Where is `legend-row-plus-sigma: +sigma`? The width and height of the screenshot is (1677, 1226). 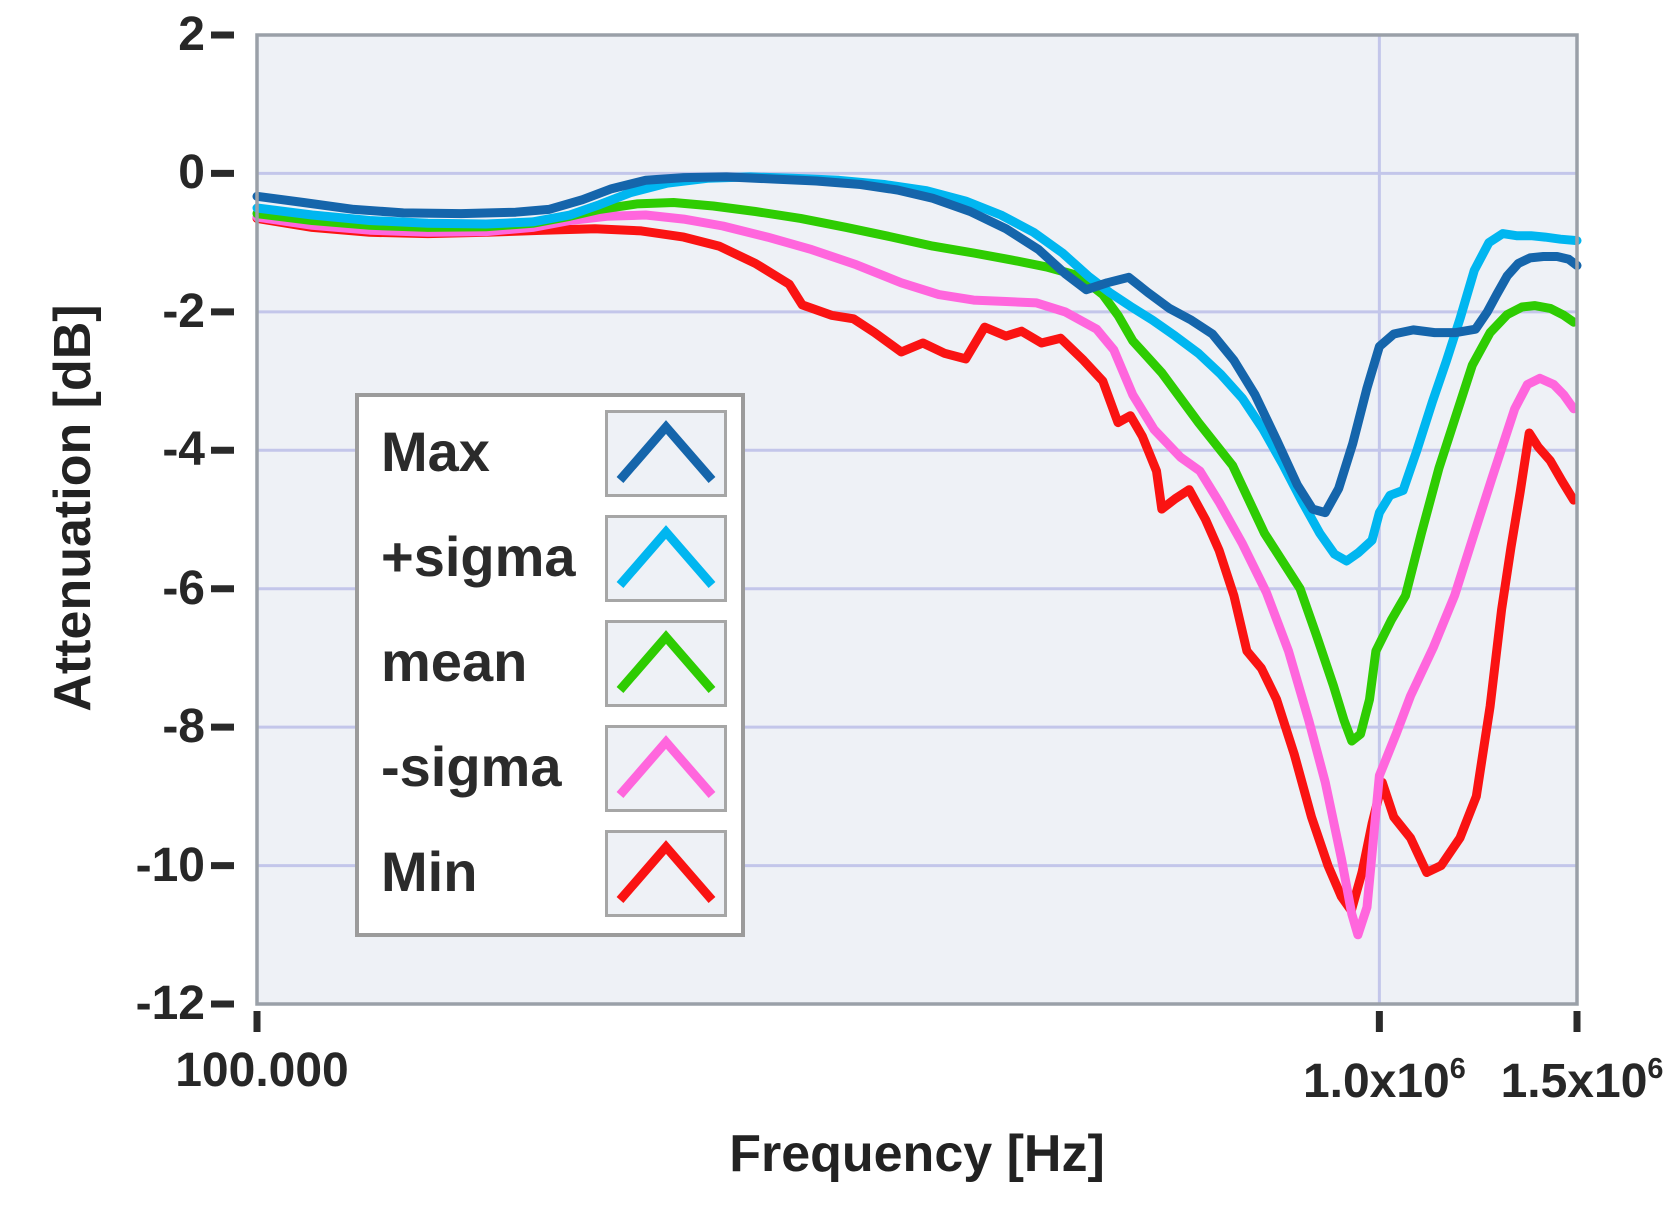 legend-row-plus-sigma: +sigma is located at coordinates (550, 558).